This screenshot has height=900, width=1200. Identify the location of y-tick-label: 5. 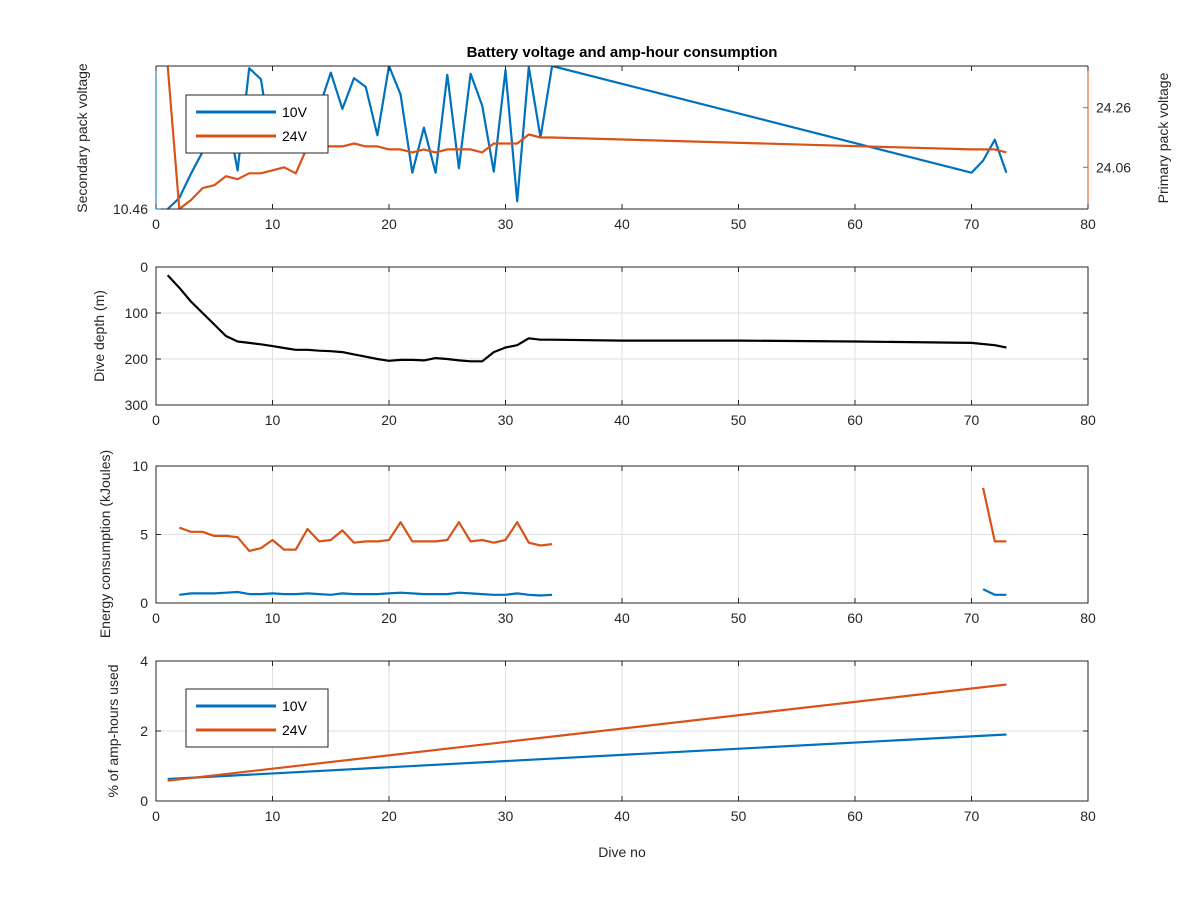
(144, 535).